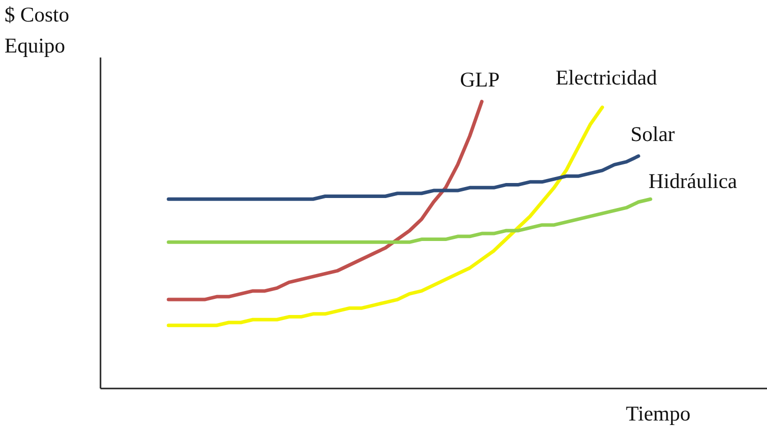 The image size is (767, 430). I want to click on series-label: GLP, so click(480, 80).